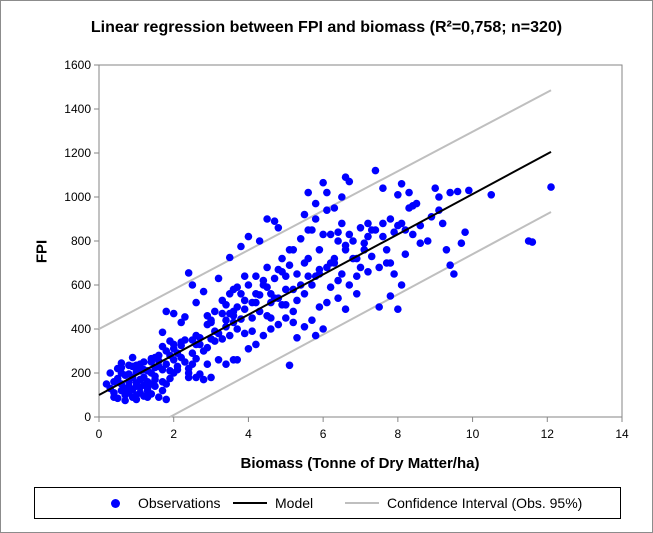 The image size is (653, 533). I want to click on x-tick-label: 0, so click(99, 434).